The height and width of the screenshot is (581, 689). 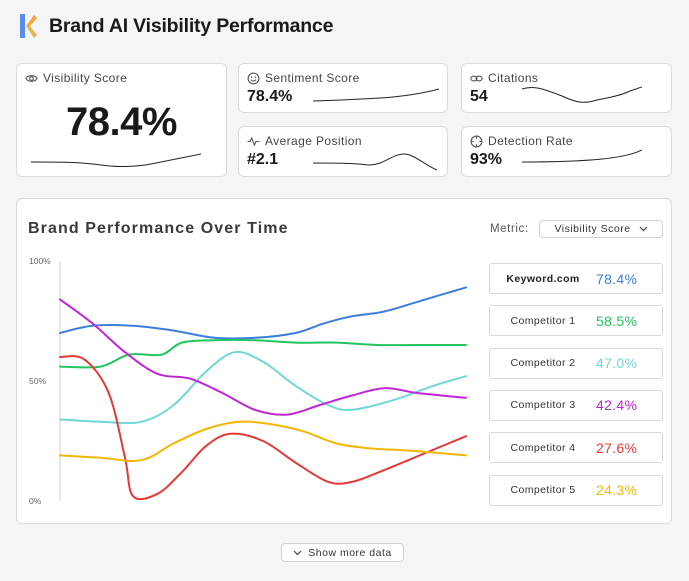 What do you see at coordinates (543, 320) in the screenshot?
I see `legend-item-name: Competitor 1` at bounding box center [543, 320].